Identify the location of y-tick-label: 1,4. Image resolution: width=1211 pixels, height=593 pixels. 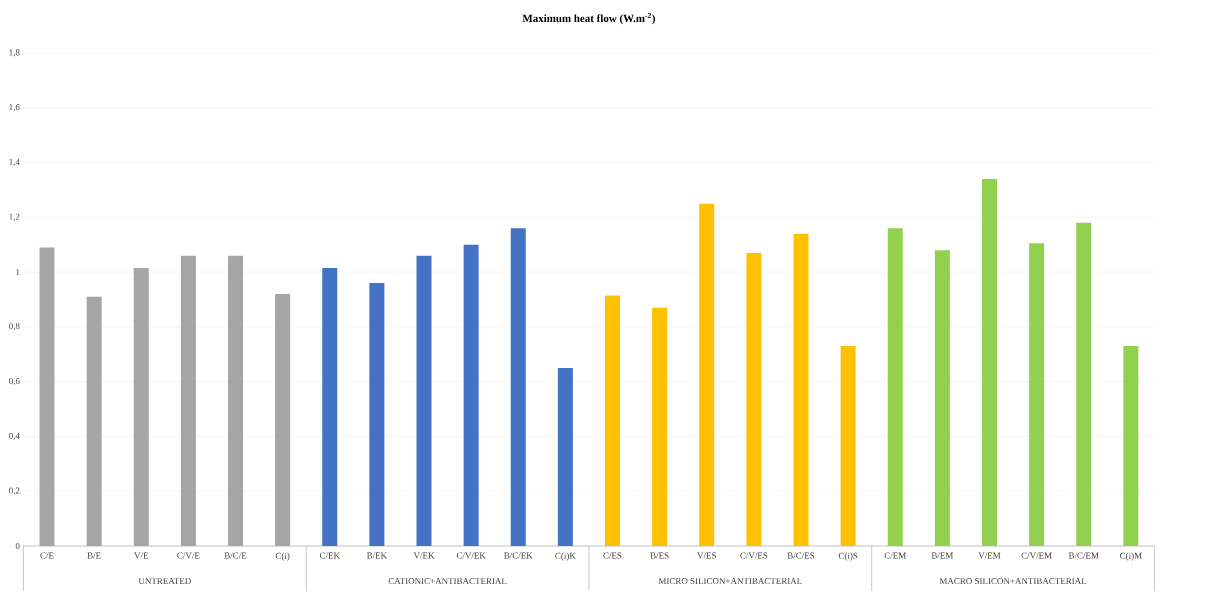
(14, 162).